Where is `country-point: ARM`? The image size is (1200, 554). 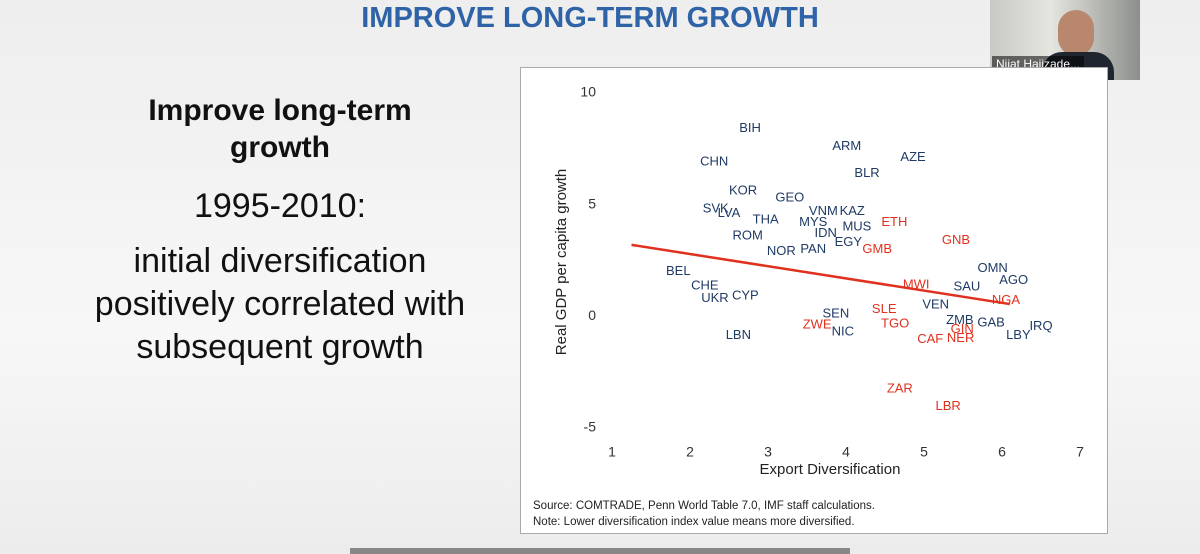 country-point: ARM is located at coordinates (846, 145).